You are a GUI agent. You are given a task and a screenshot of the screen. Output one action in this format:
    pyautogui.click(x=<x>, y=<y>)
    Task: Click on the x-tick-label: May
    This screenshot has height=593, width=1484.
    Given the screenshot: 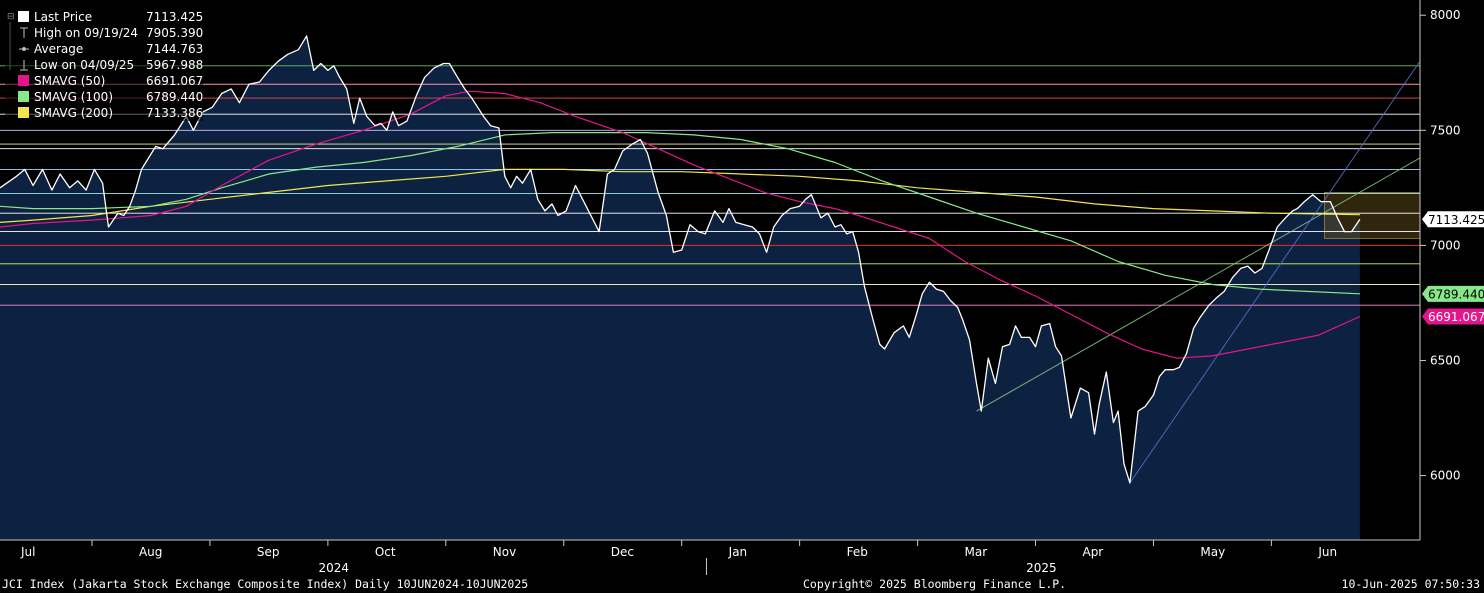 What is the action you would take?
    pyautogui.click(x=1212, y=552)
    